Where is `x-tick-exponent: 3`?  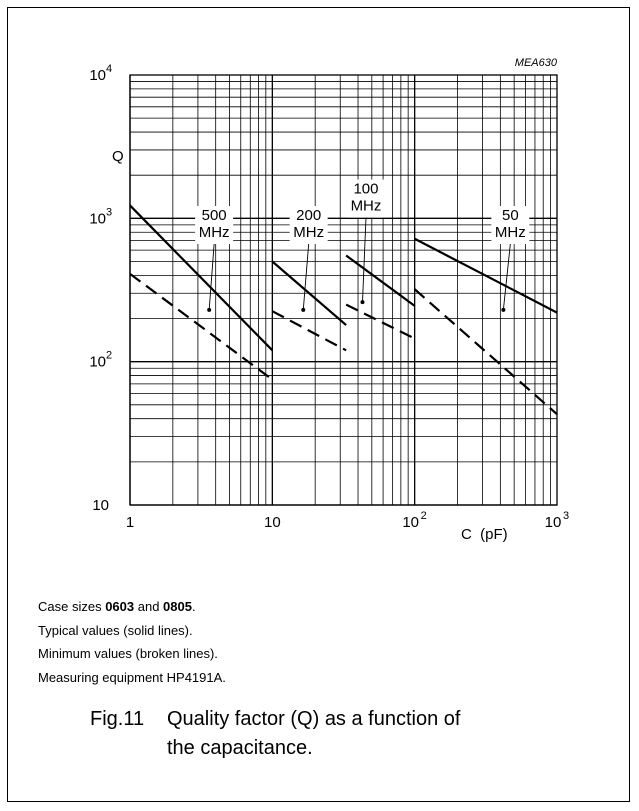 x-tick-exponent: 3 is located at coordinates (566, 516).